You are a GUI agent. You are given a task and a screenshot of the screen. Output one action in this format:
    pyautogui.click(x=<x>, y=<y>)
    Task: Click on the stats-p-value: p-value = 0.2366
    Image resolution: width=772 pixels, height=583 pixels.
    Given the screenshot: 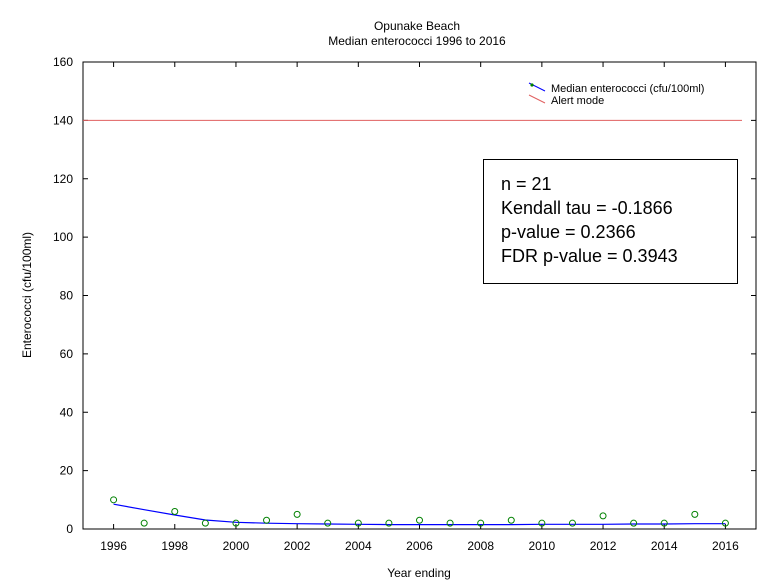 What is the action you would take?
    pyautogui.click(x=568, y=232)
    